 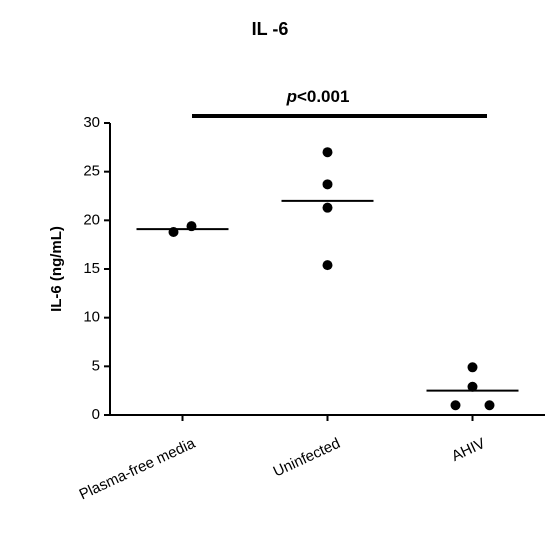 I want to click on annotation-value: <0.001, so click(x=323, y=96).